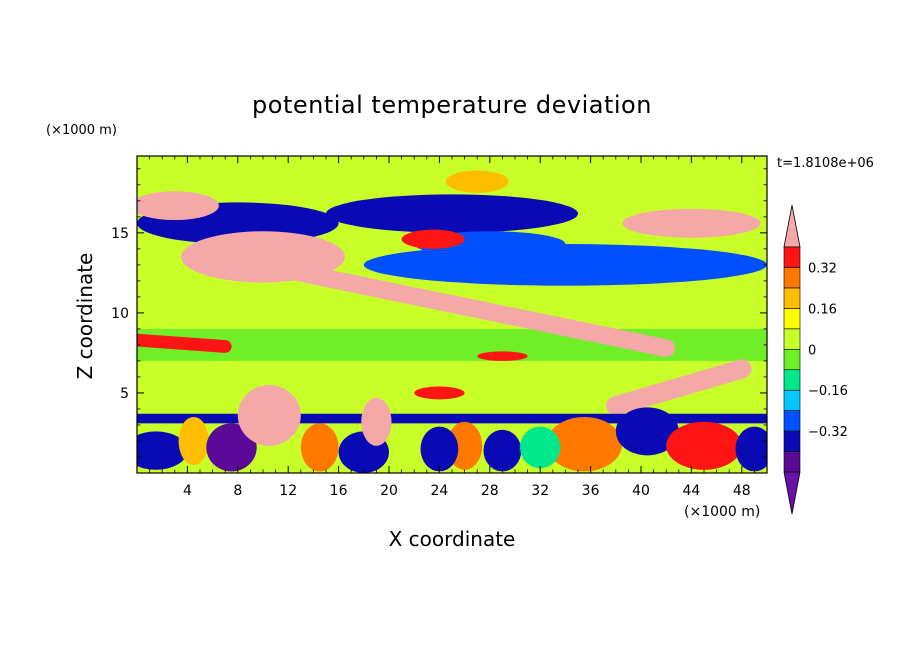 This screenshot has height=654, width=904. What do you see at coordinates (792, 493) in the screenshot?
I see `colorbar-extend-low` at bounding box center [792, 493].